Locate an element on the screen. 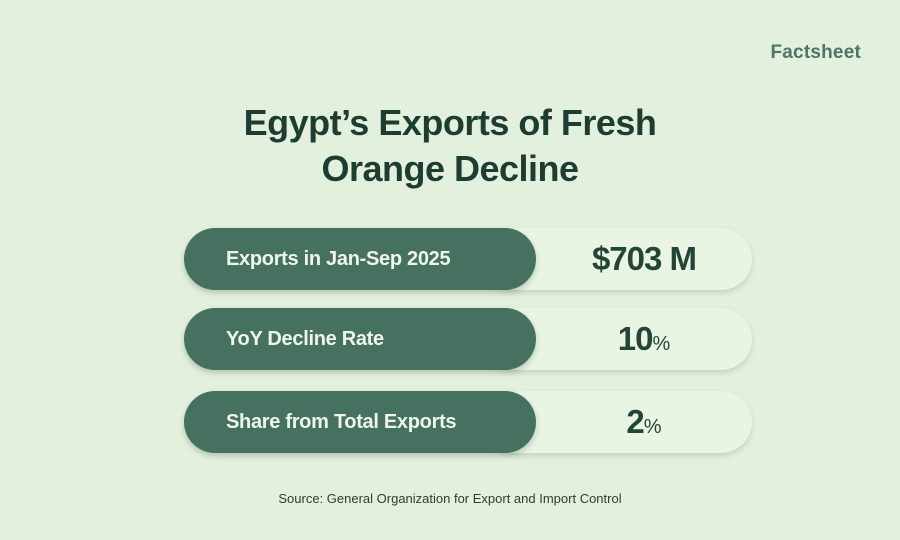  stat-label: Share from Total Exports is located at coordinates (341, 422).